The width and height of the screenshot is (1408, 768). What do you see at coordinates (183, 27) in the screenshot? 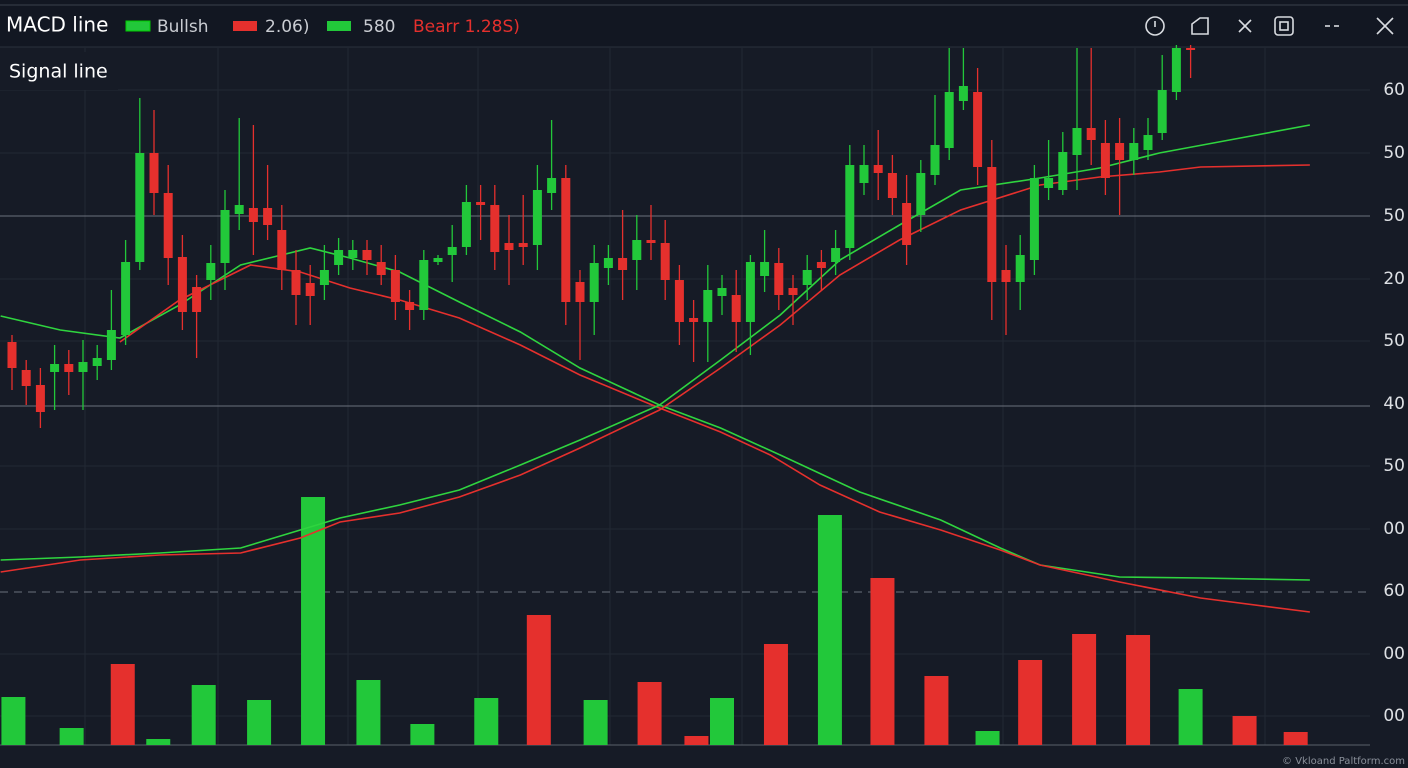
I see `legend-label: Bullsh` at bounding box center [183, 27].